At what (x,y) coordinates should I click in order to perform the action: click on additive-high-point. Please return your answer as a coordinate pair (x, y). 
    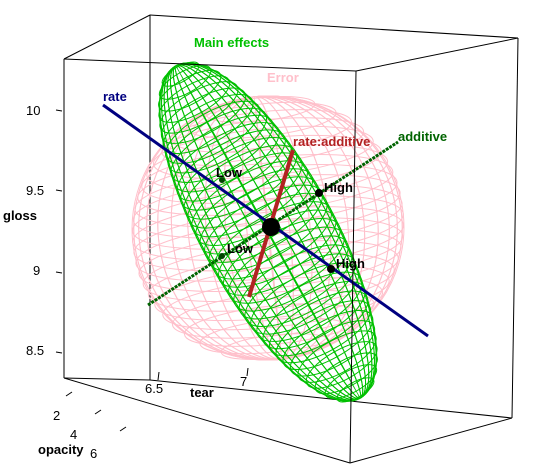
    Looking at the image, I should click on (319, 193).